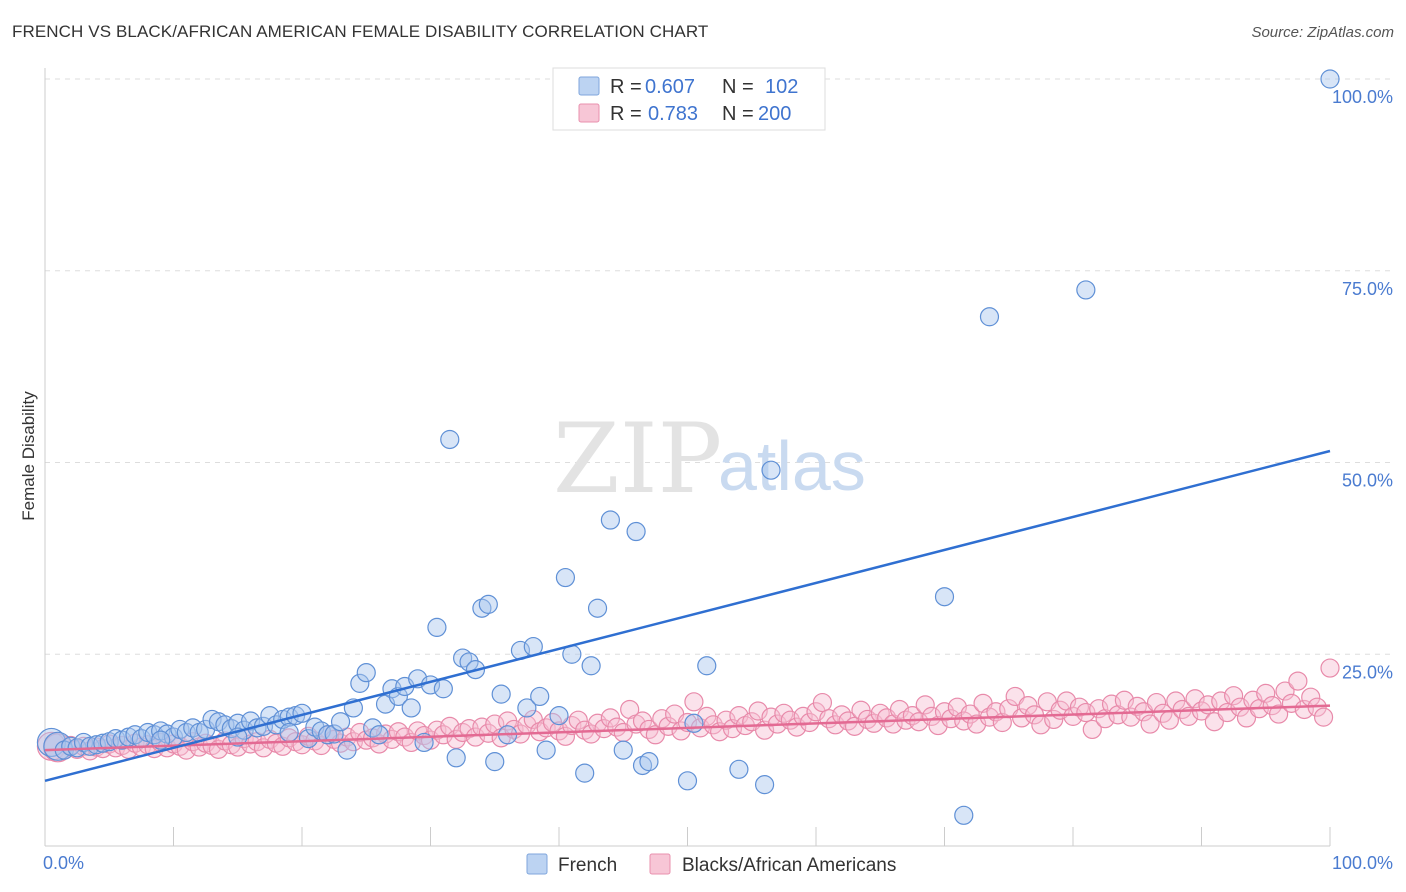 This screenshot has height=892, width=1406. What do you see at coordinates (63, 863) in the screenshot?
I see `x-tick-label-min: 0.0%` at bounding box center [63, 863].